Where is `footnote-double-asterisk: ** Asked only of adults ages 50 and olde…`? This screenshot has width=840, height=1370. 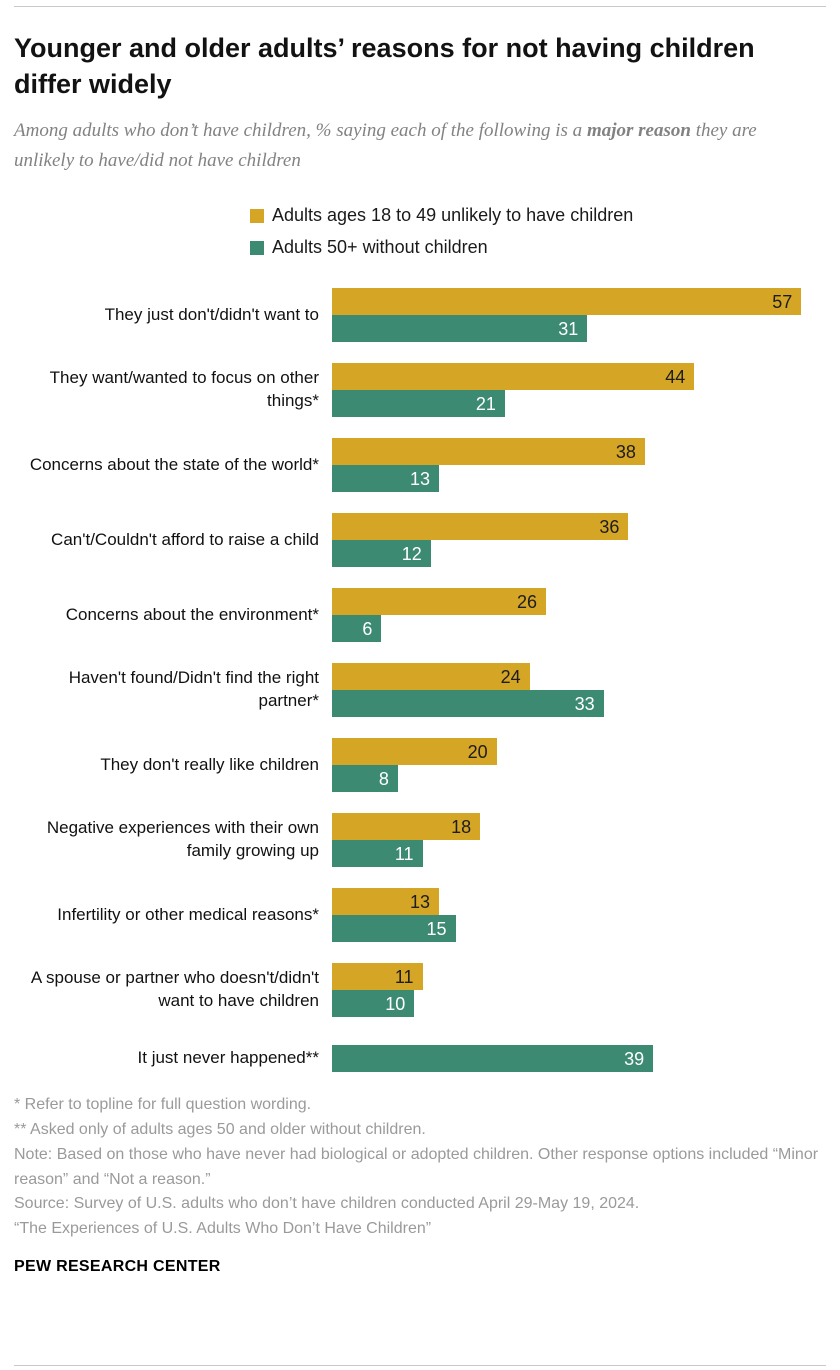
footnote-double-asterisk: ** Asked only of adults ages 50 and olde… is located at coordinates (220, 1129).